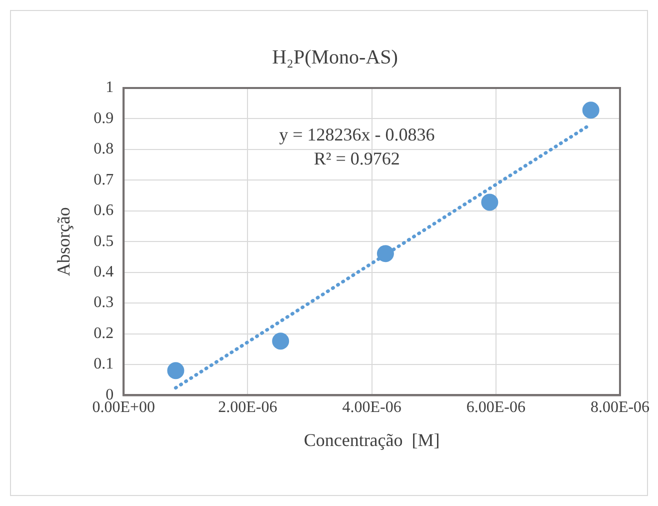 The width and height of the screenshot is (658, 506). I want to click on y-tick-label: 0.6, so click(104, 211).